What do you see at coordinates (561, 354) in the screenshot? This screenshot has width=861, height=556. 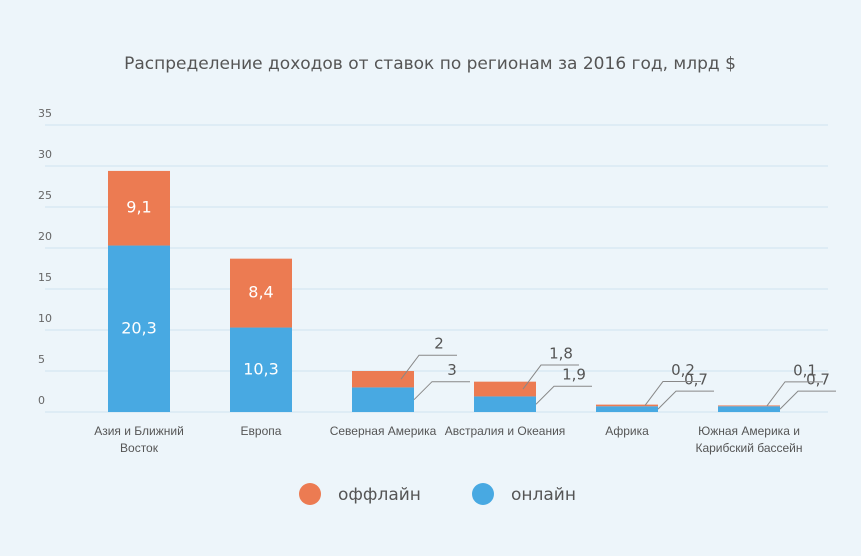 I see `data-label: 1,8` at bounding box center [561, 354].